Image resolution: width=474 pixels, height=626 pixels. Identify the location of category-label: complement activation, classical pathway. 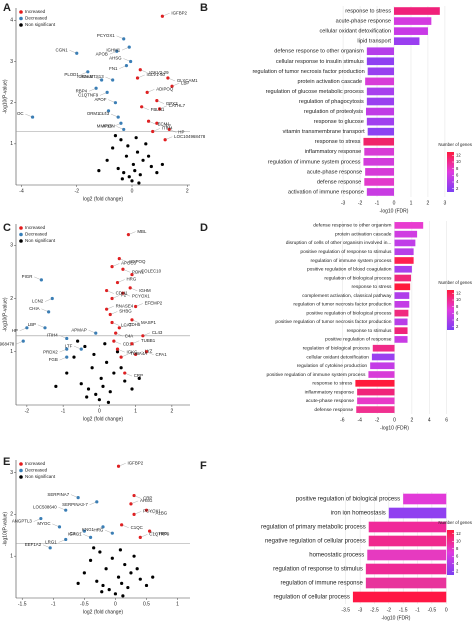
(347, 296).